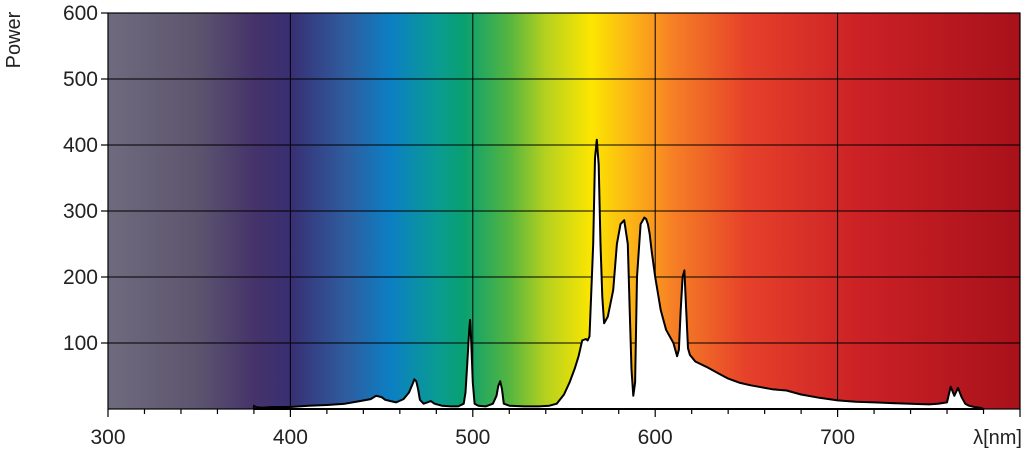 The height and width of the screenshot is (454, 1024). Describe the element at coordinates (107, 437) in the screenshot. I see `x-tick-label-300: 300` at that location.